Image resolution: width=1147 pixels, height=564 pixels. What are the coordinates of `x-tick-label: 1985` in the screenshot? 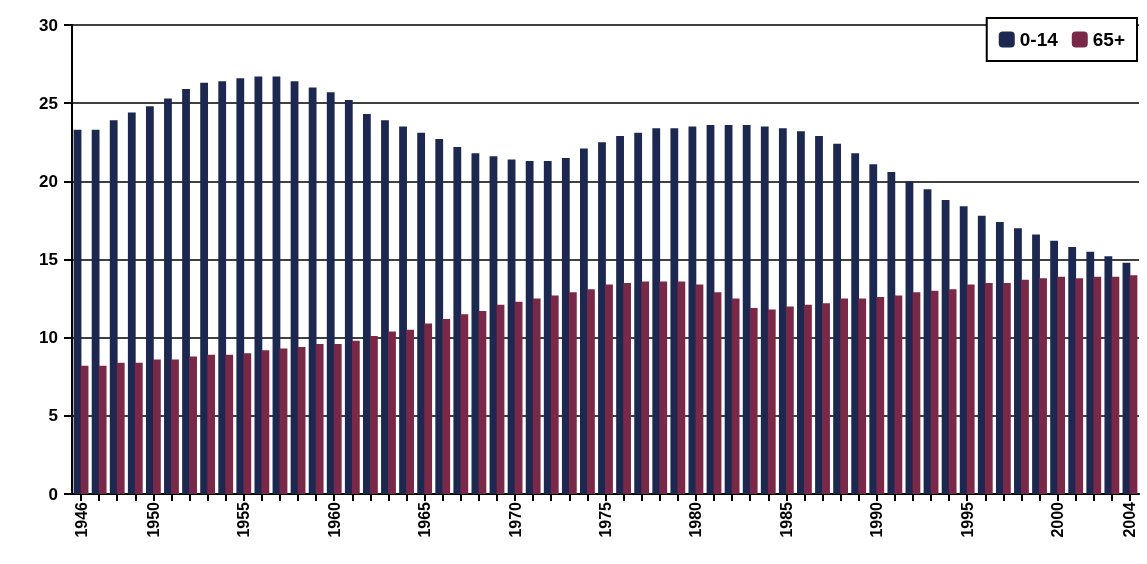 It's located at (786, 519).